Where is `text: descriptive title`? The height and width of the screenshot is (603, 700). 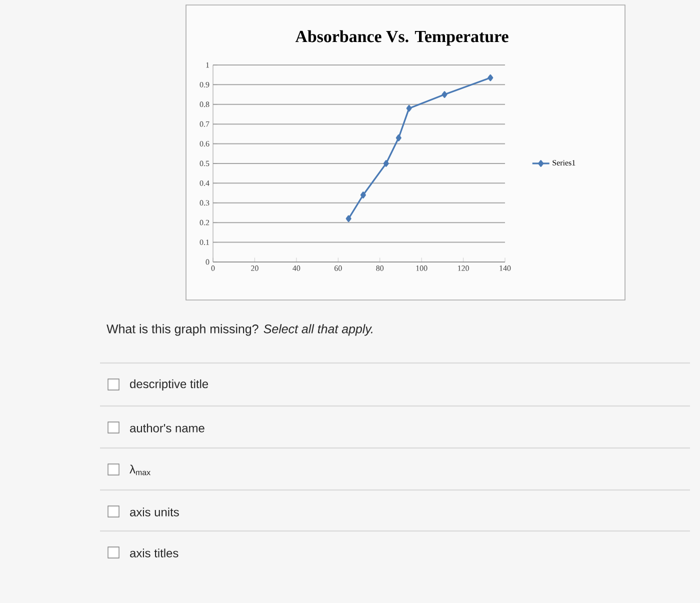
text: descriptive title is located at coordinates (169, 385).